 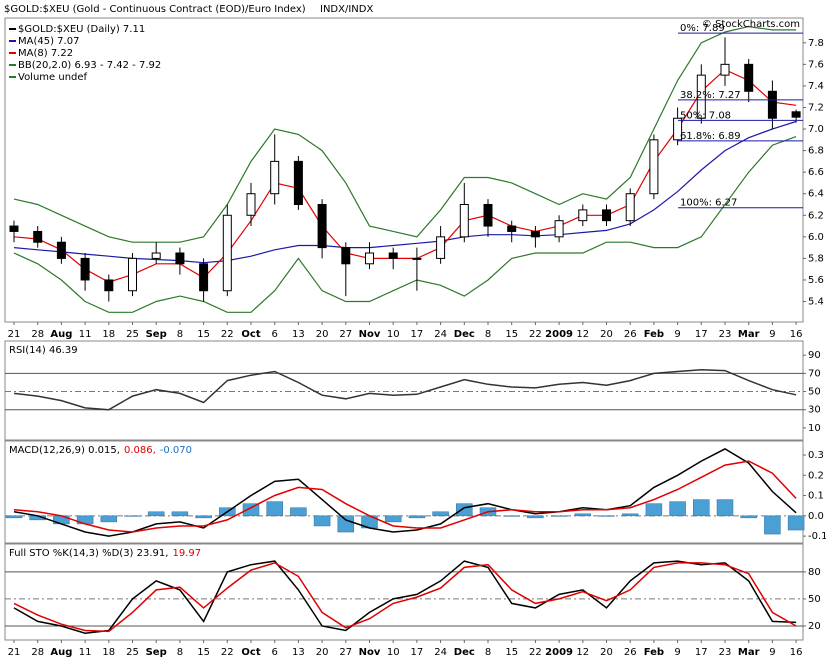 I want to click on legend-entry: Volume undef, so click(x=53, y=77).